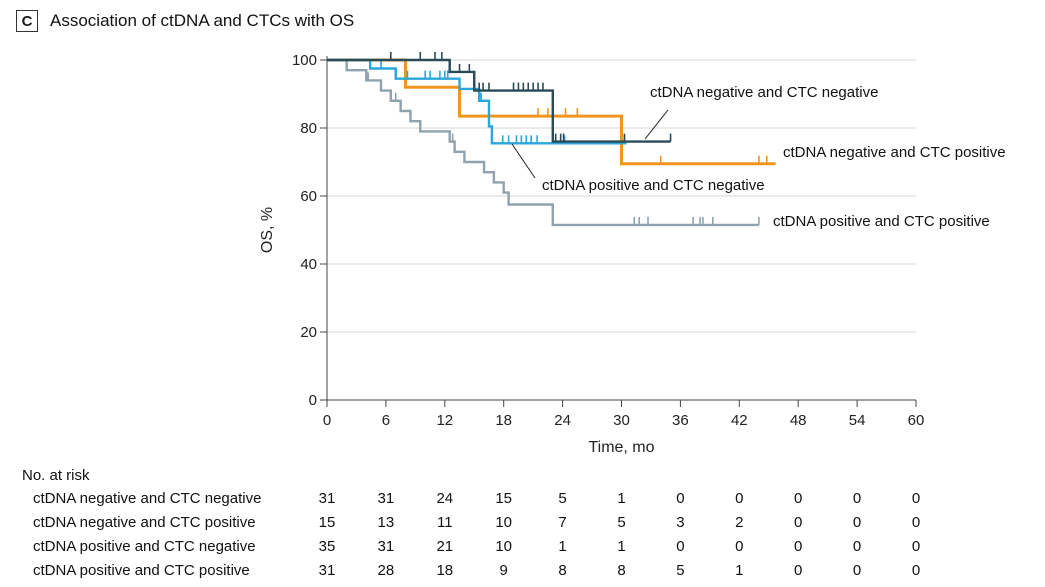 This screenshot has height=587, width=1045. I want to click on y-tick-label: 0, so click(313, 400).